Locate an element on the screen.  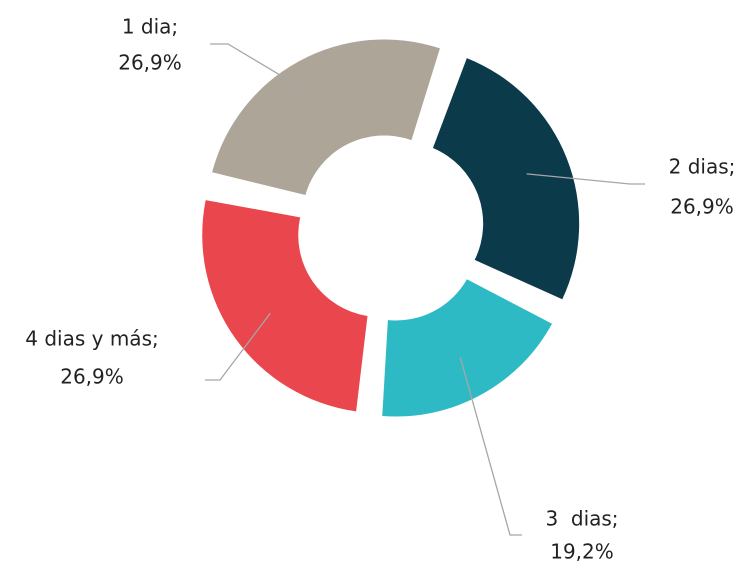
category-label: 4 dias y más; is located at coordinates (91, 339).